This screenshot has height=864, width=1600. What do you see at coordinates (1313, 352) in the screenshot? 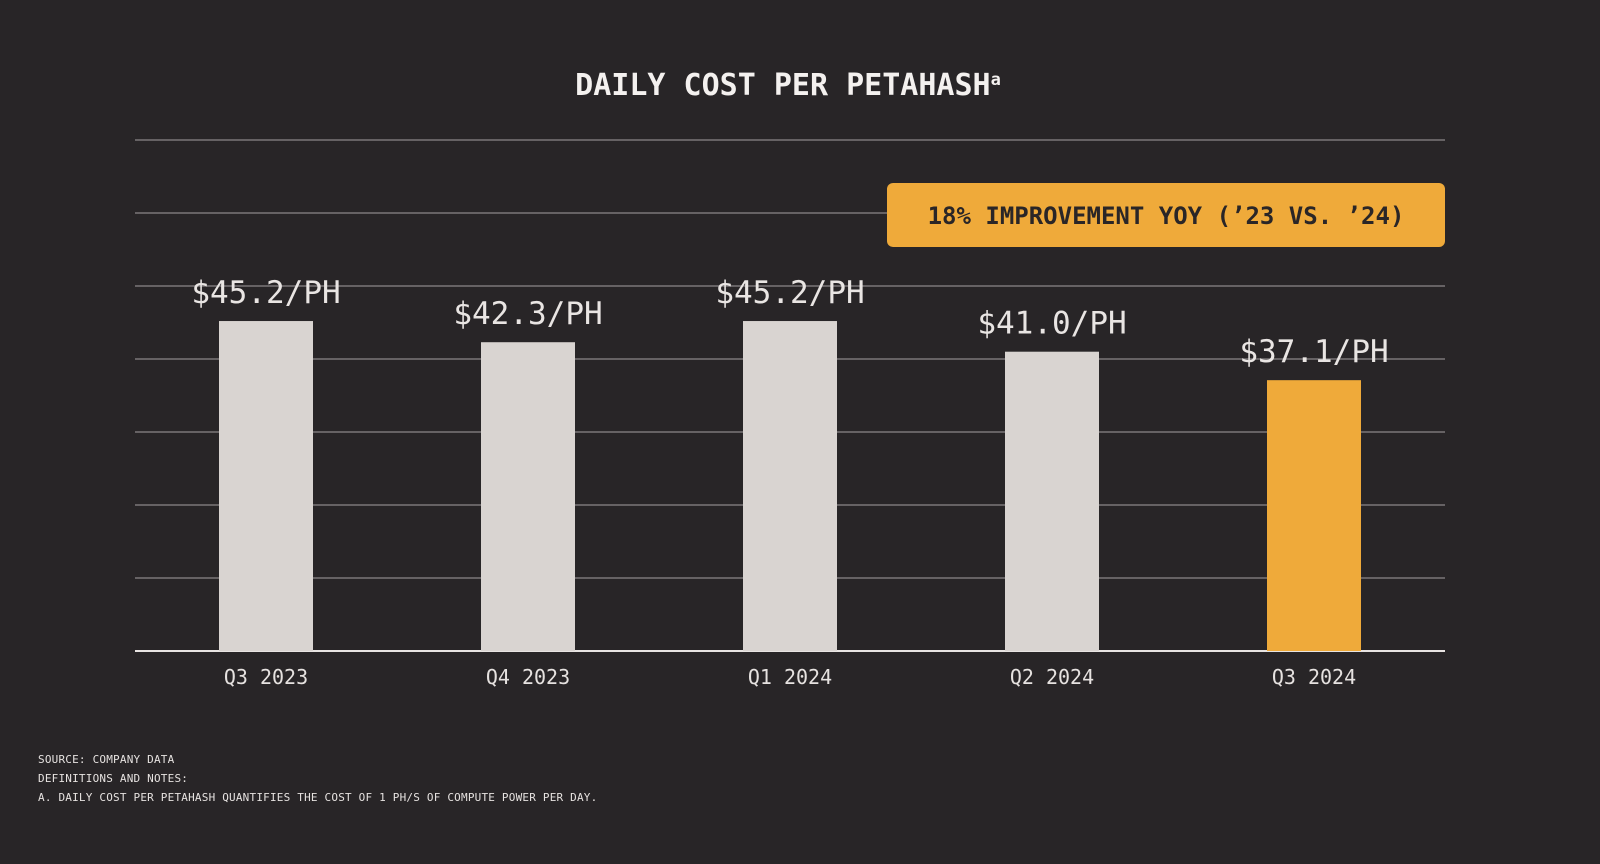
I see `data-label: $37.1/PH` at bounding box center [1313, 352].